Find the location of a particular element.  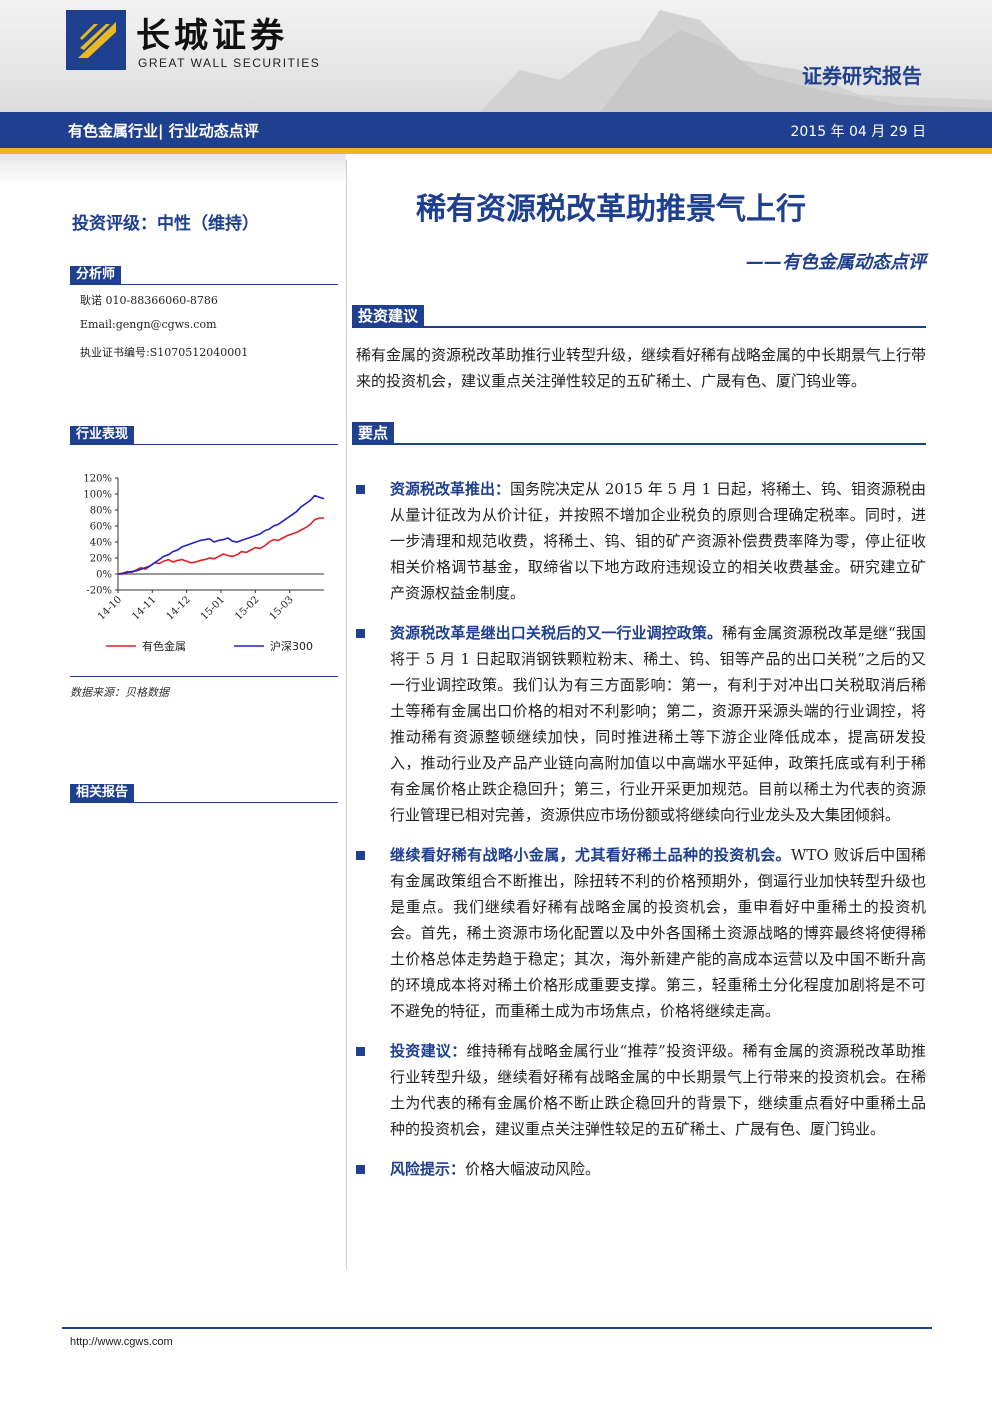

key-point-lead: 投资建议： is located at coordinates (428, 1051).